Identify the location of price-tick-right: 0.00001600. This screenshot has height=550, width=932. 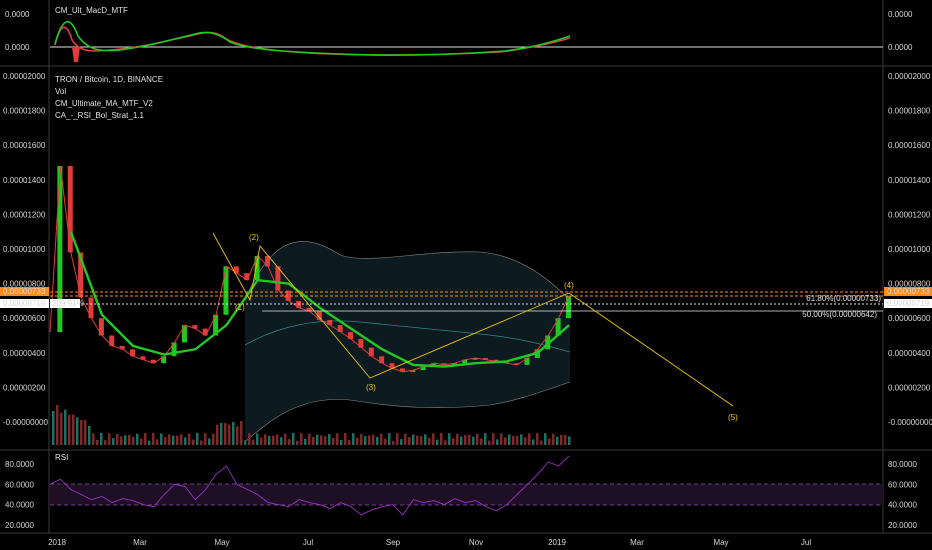
(909, 145).